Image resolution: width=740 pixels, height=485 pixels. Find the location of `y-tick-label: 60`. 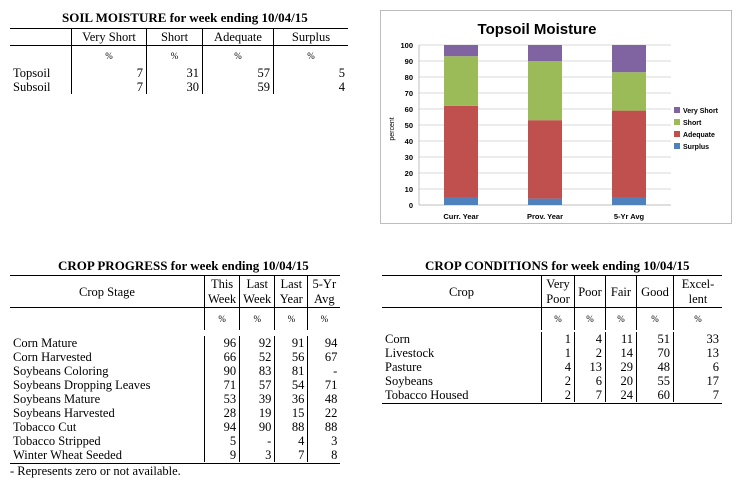

y-tick-label: 60 is located at coordinates (409, 109).